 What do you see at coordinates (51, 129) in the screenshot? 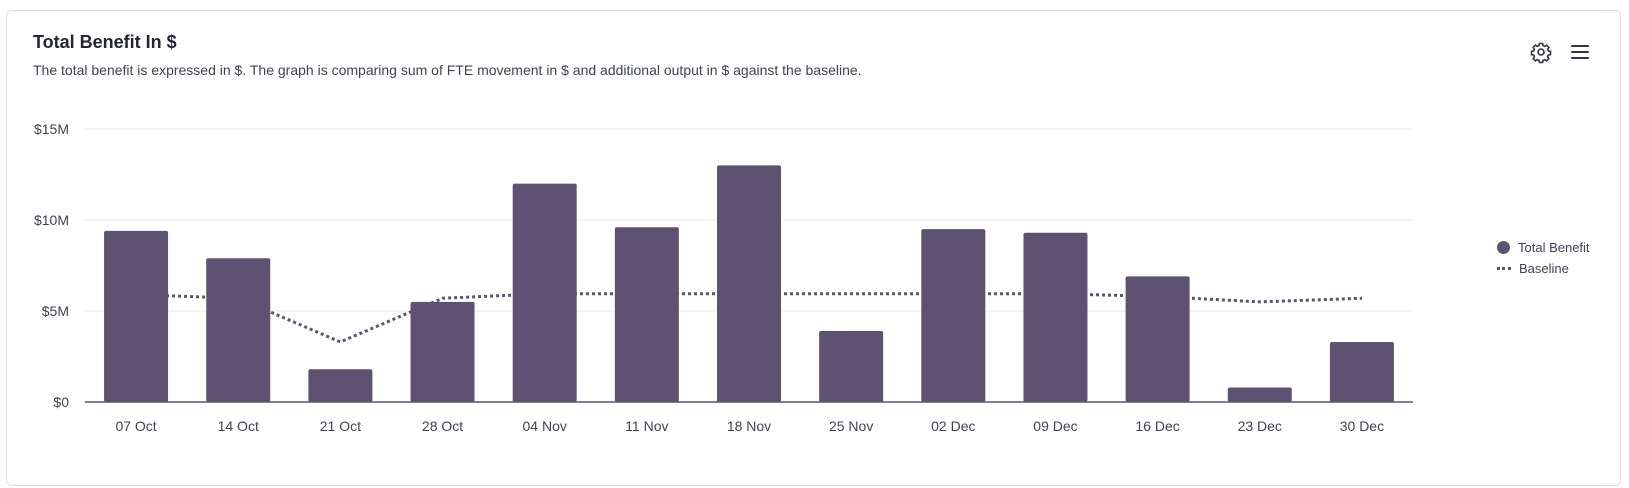
I see `y-tick-label: $15M` at bounding box center [51, 129].